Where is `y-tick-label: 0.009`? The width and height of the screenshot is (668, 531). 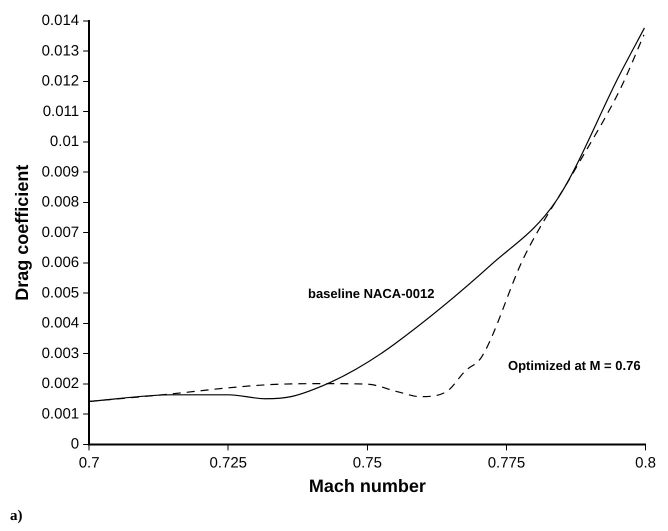 y-tick-label: 0.009 is located at coordinates (61, 171).